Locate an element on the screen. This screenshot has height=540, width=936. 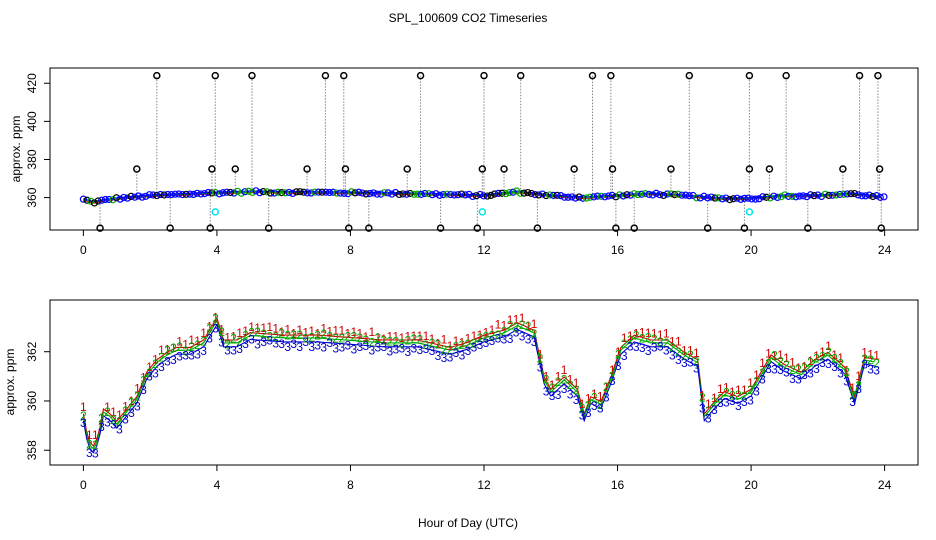
calibration-point is located at coordinates (749, 212).